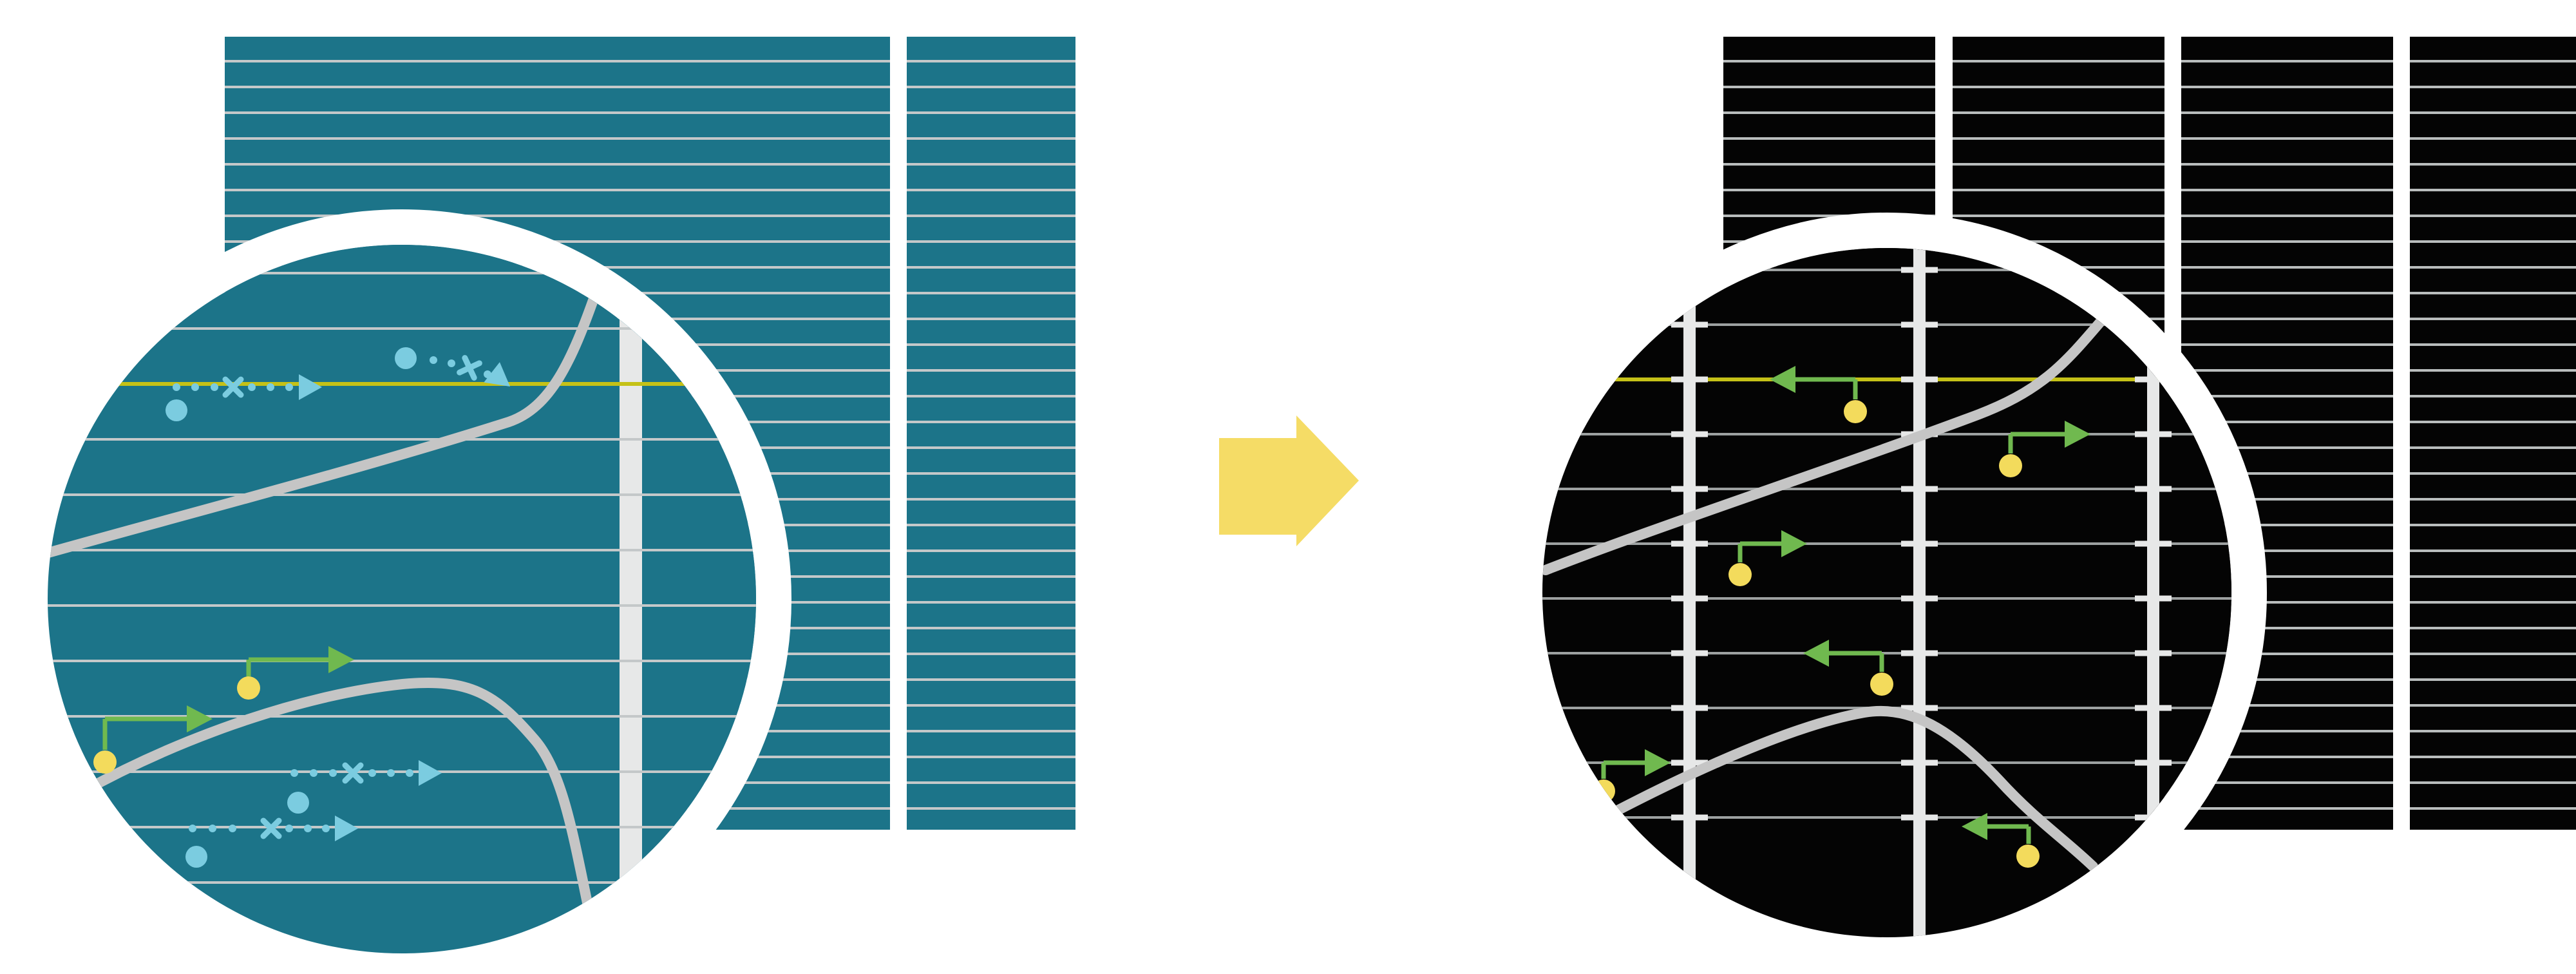 Image resolution: width=2576 pixels, height=974 pixels. Describe the element at coordinates (497, 374) in the screenshot. I see `electron-arrowhead-icon` at that location.